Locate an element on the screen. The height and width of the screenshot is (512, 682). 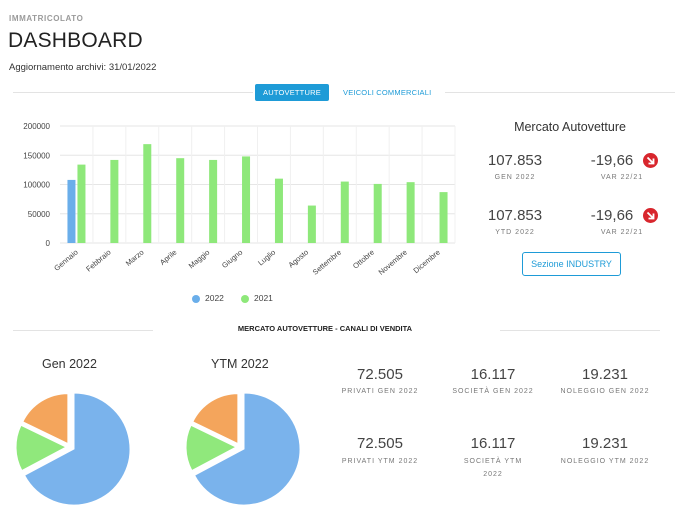
x-tick-label: Marzo is located at coordinates (135, 258).